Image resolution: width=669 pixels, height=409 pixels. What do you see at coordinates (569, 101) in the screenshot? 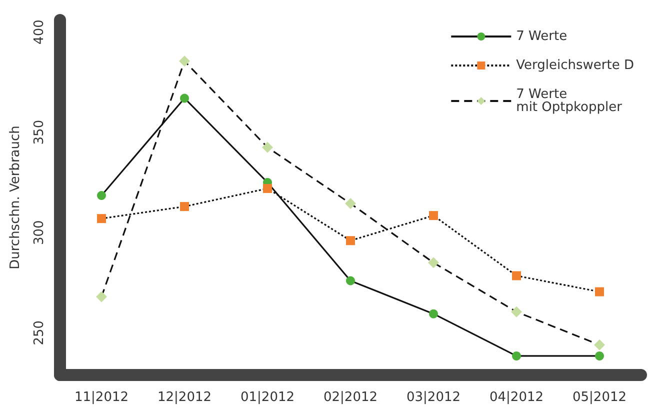
I see `legend-label: 7 Werte mit Optpkoppler` at bounding box center [569, 101].